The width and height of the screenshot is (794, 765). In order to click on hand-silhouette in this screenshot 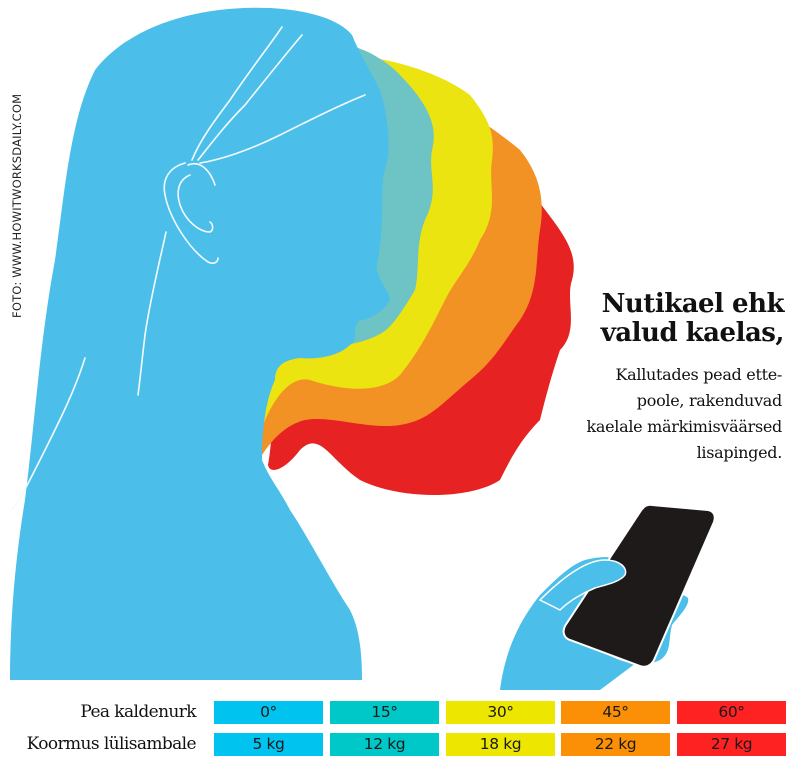, I will do `click(594, 623)`.